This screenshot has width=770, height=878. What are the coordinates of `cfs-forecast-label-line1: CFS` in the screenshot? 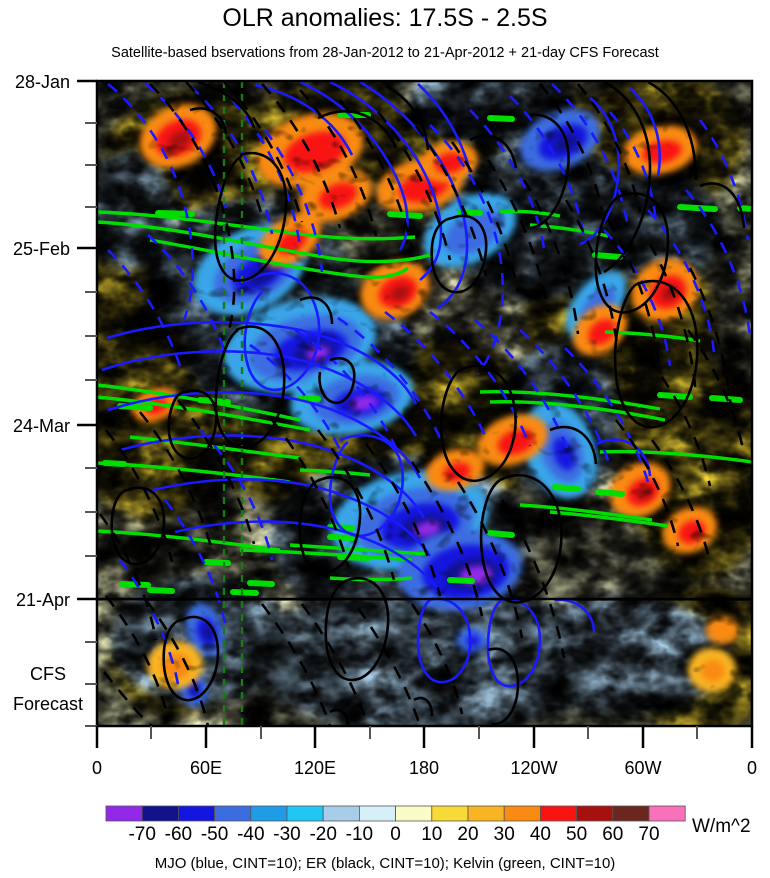 It's located at (48, 674).